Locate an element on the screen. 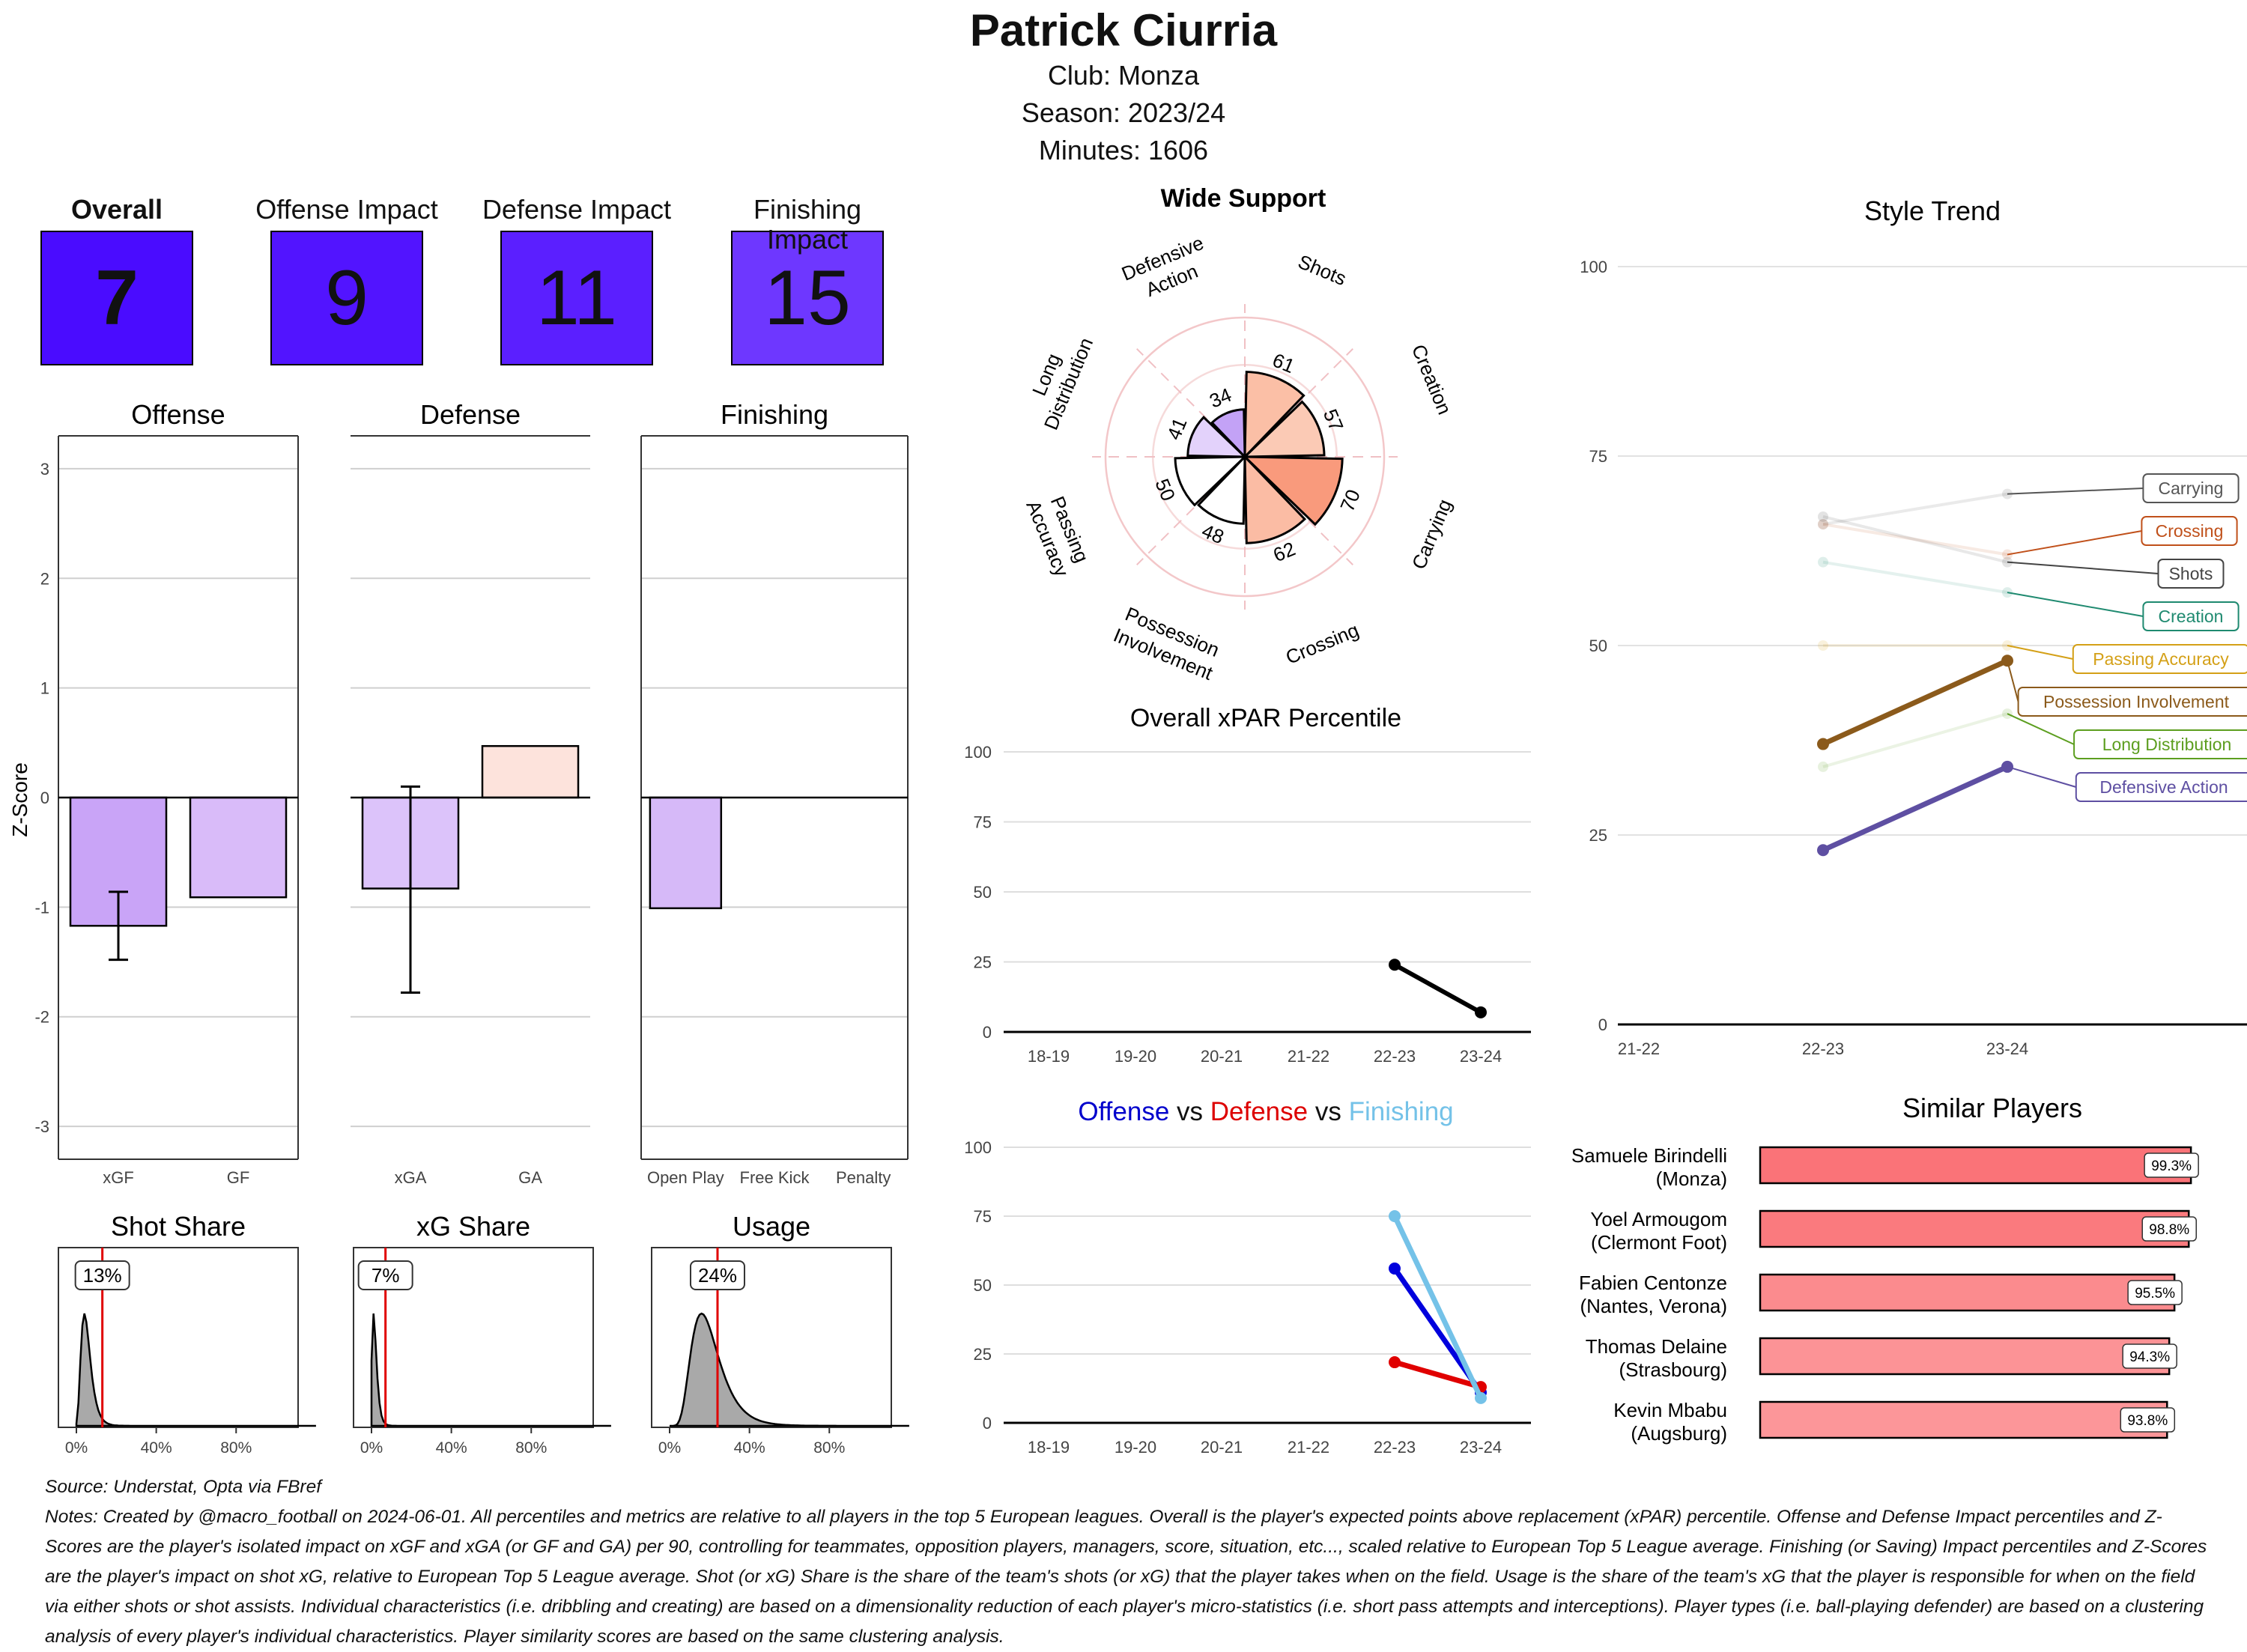  density-area is located at coordinates (789, 1370).